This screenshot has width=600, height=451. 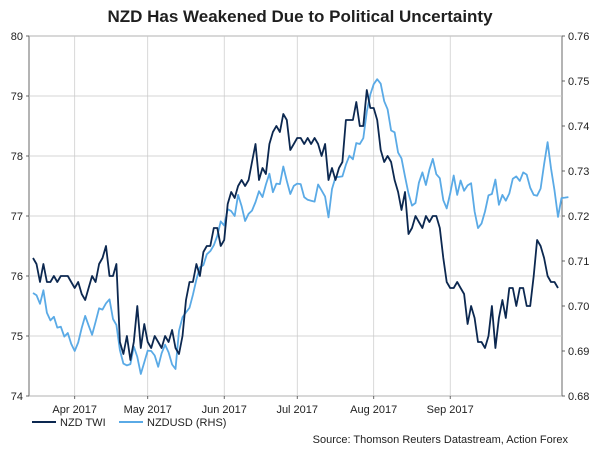 What do you see at coordinates (17, 397) in the screenshot?
I see `y-left-tick-label: 74` at bounding box center [17, 397].